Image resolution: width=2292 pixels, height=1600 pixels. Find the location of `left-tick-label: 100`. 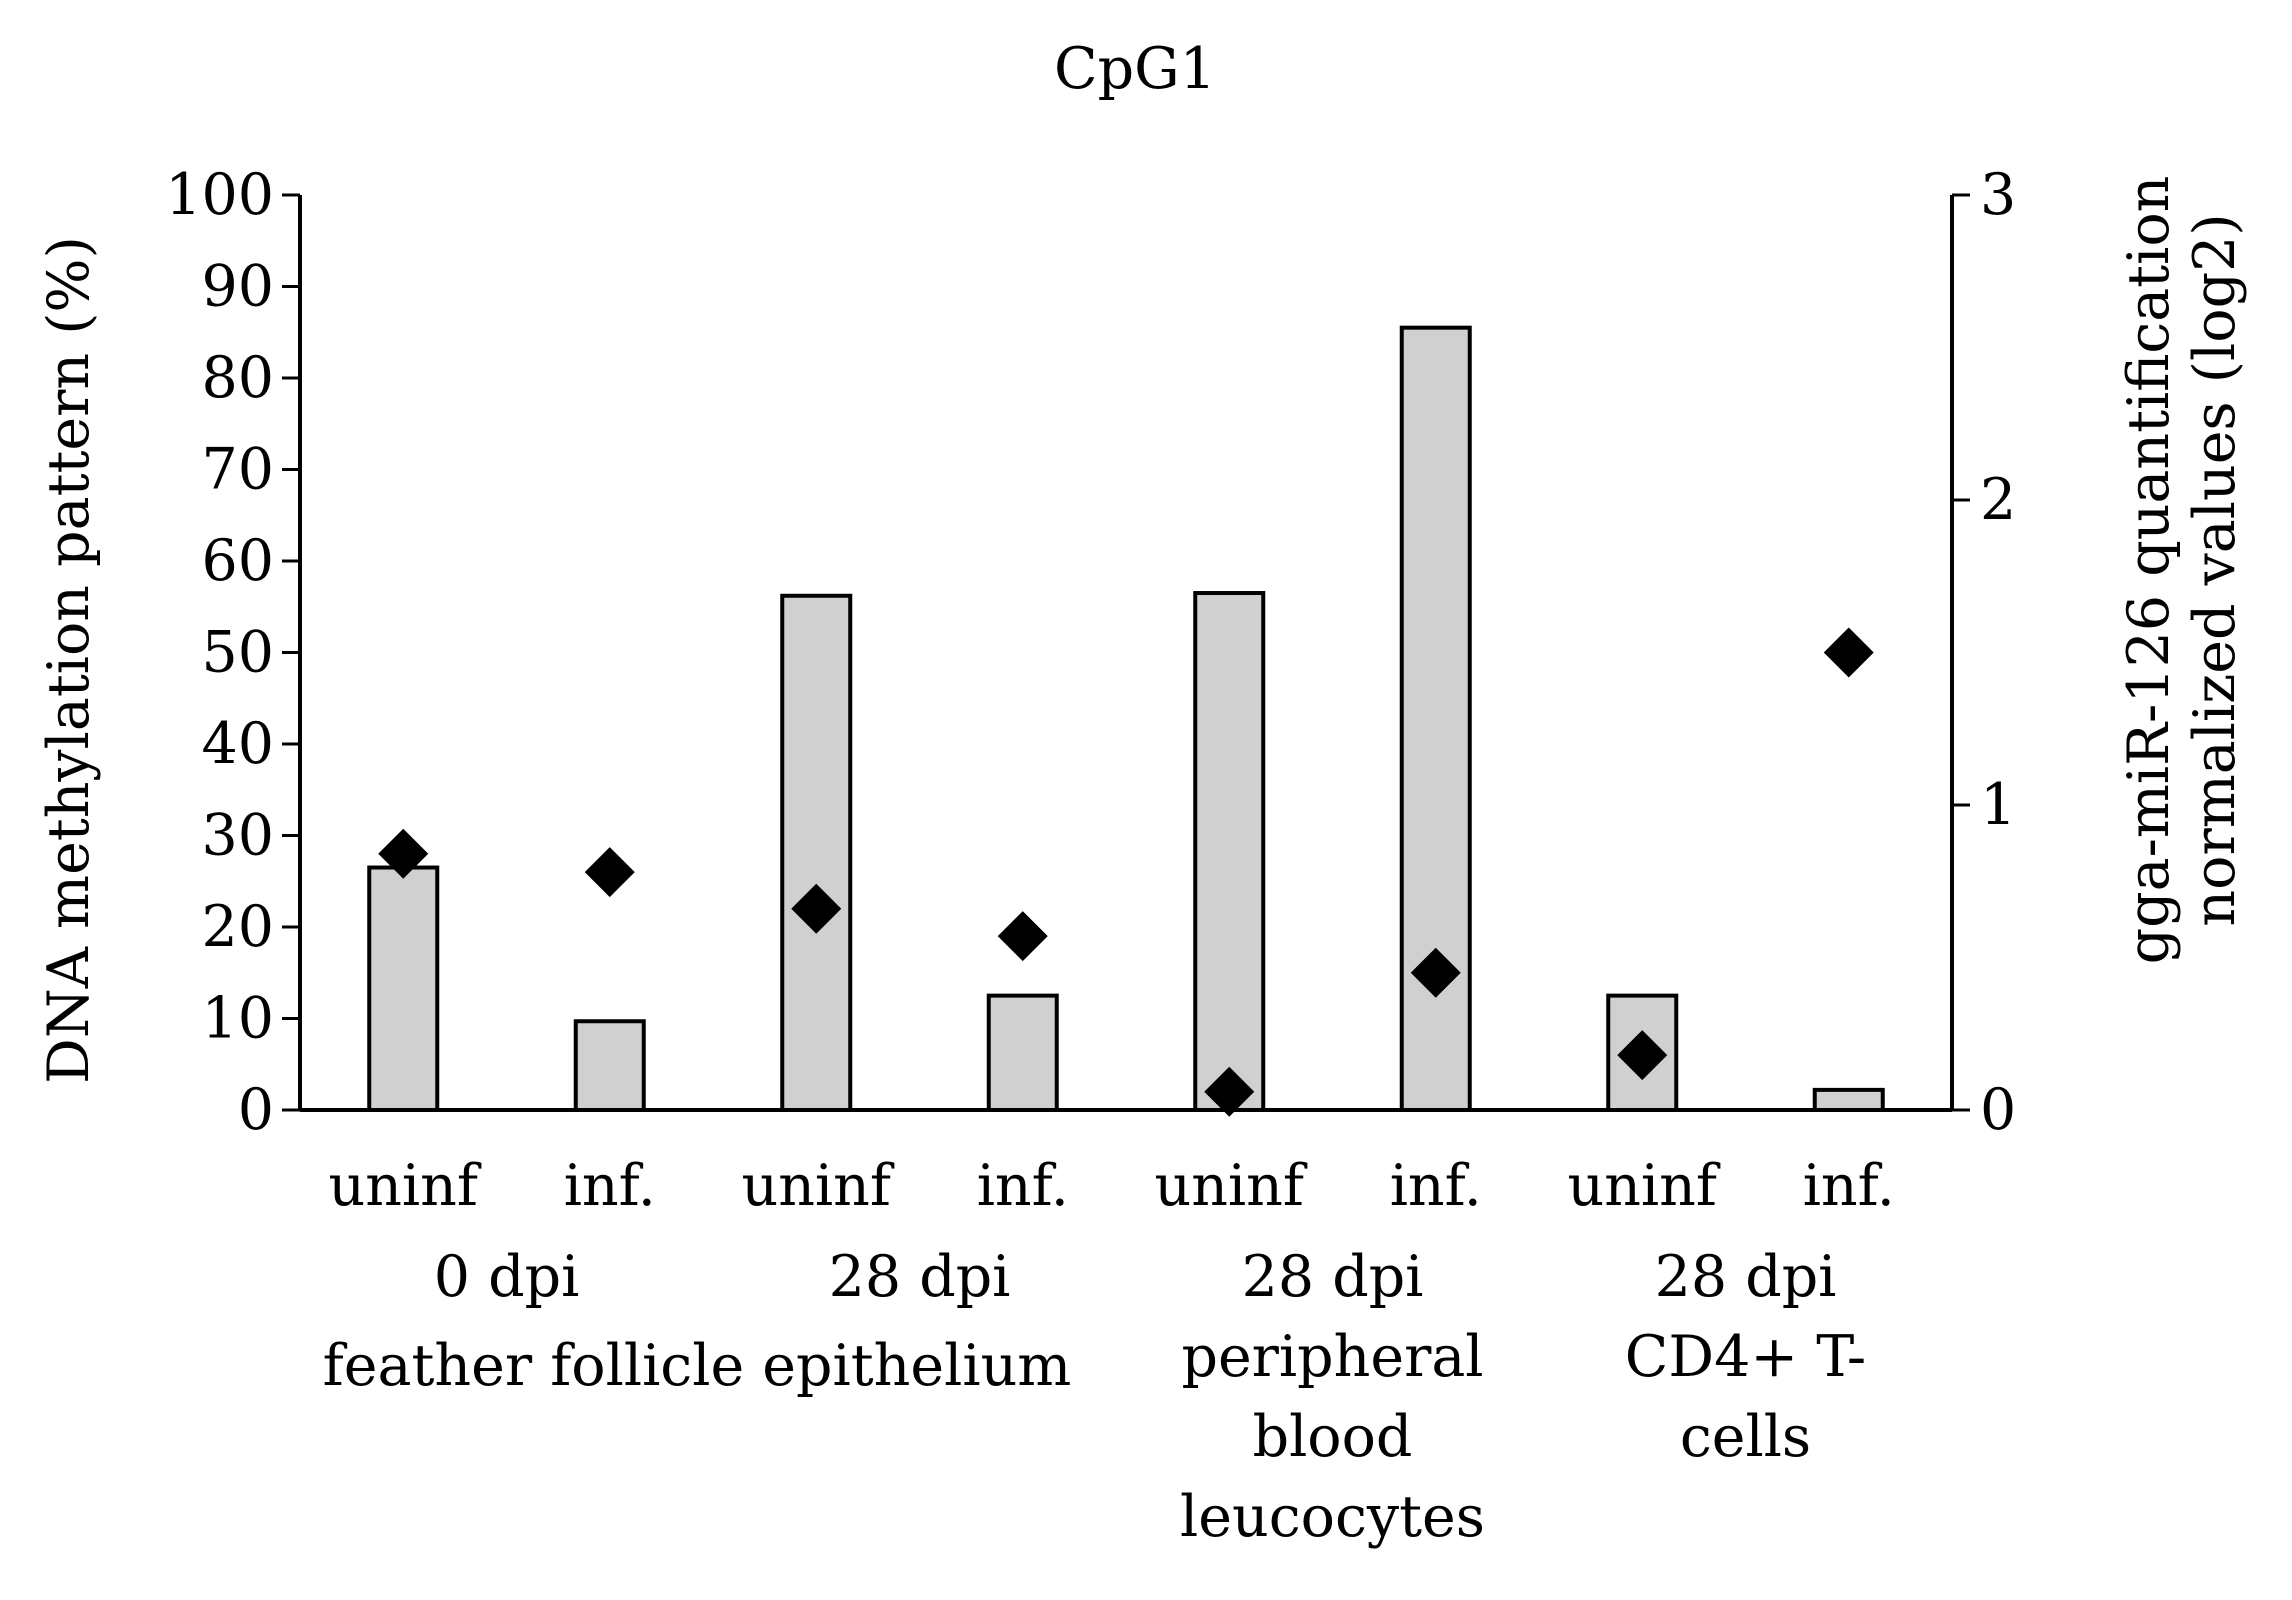

left-tick-label: 100 is located at coordinates (219, 195).